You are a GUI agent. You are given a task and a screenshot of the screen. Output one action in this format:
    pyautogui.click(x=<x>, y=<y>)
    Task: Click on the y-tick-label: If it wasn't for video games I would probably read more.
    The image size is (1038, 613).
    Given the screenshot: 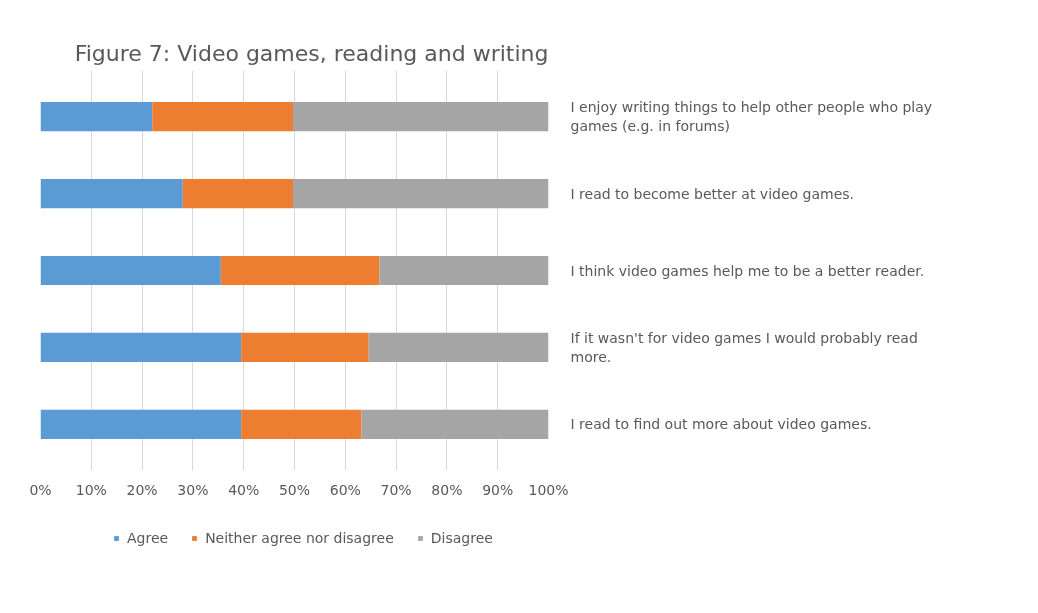 What is the action you would take?
    pyautogui.click(x=744, y=347)
    